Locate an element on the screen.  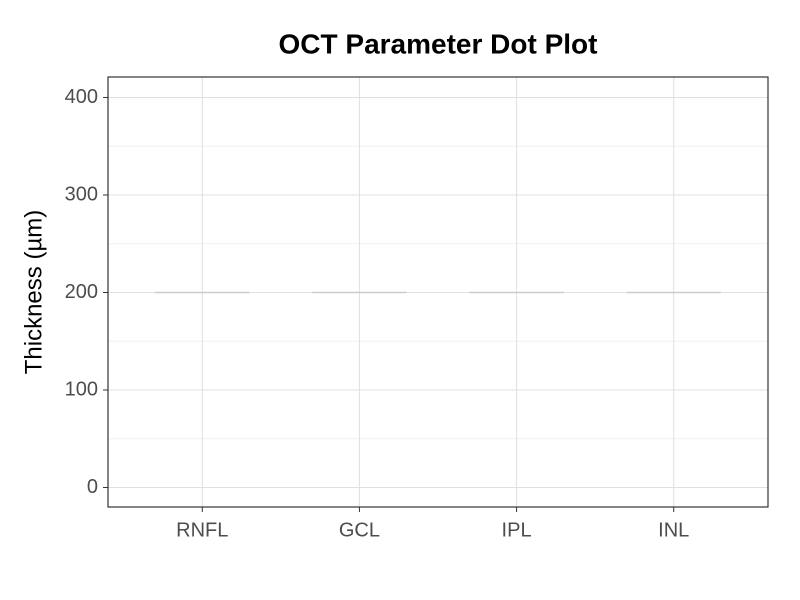
y-tick-label: 300 is located at coordinates (81, 194).